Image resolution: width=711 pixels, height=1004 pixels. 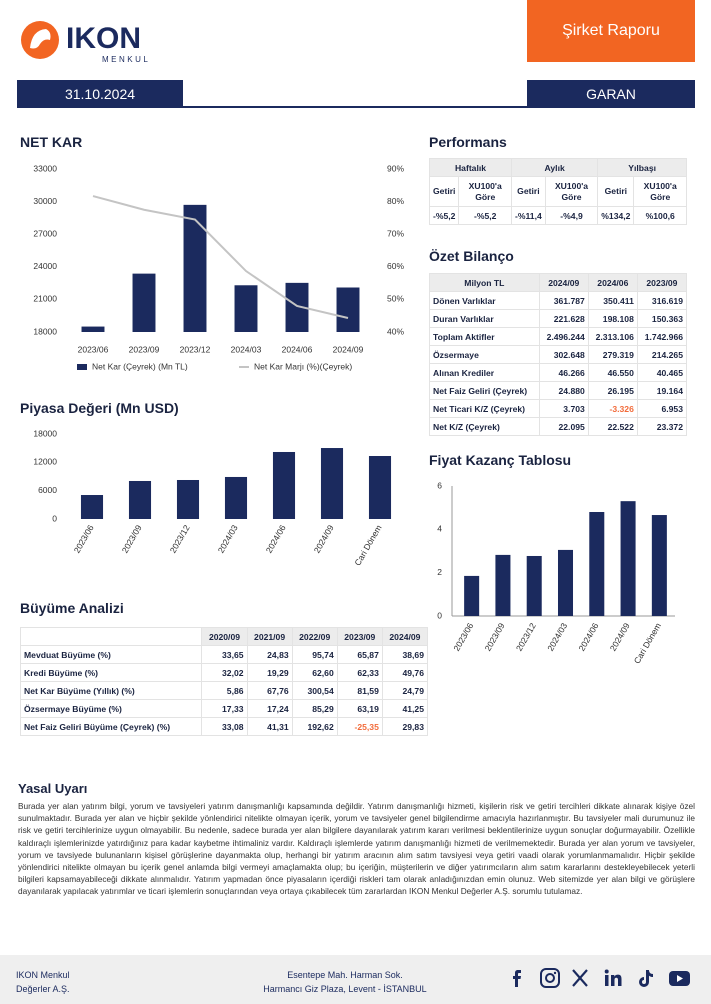 What do you see at coordinates (439, 529) in the screenshot?
I see `y-tick-label: 4` at bounding box center [439, 529].